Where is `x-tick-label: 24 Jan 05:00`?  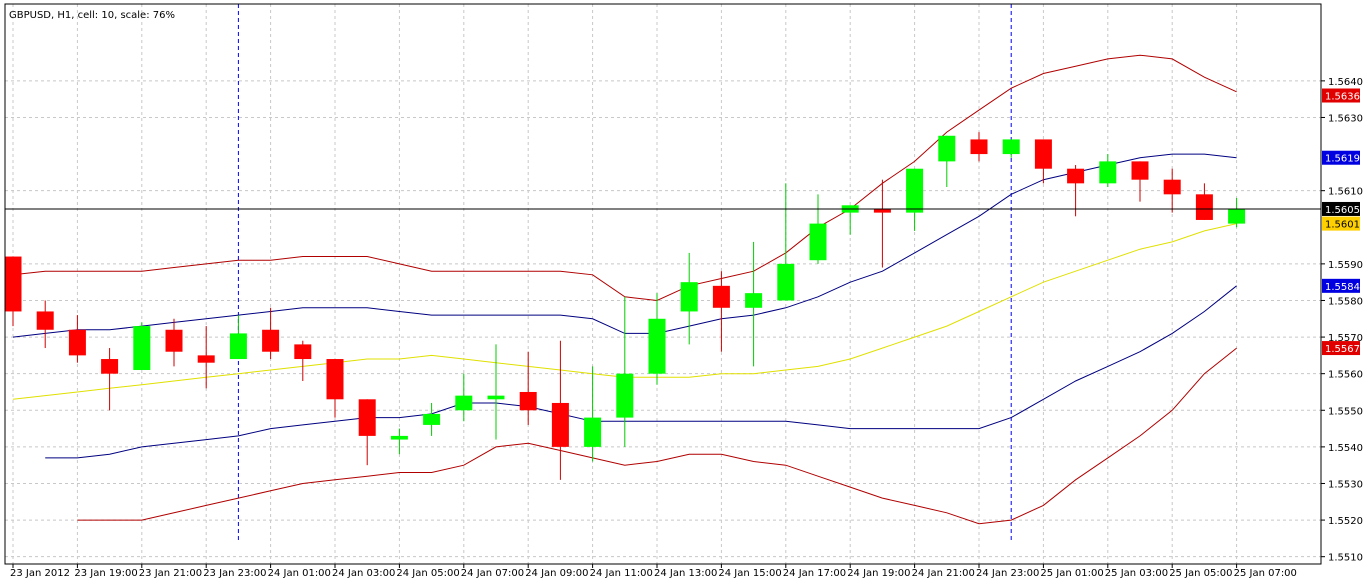
x-tick-label: 24 Jan 05:00 is located at coordinates (427, 573).